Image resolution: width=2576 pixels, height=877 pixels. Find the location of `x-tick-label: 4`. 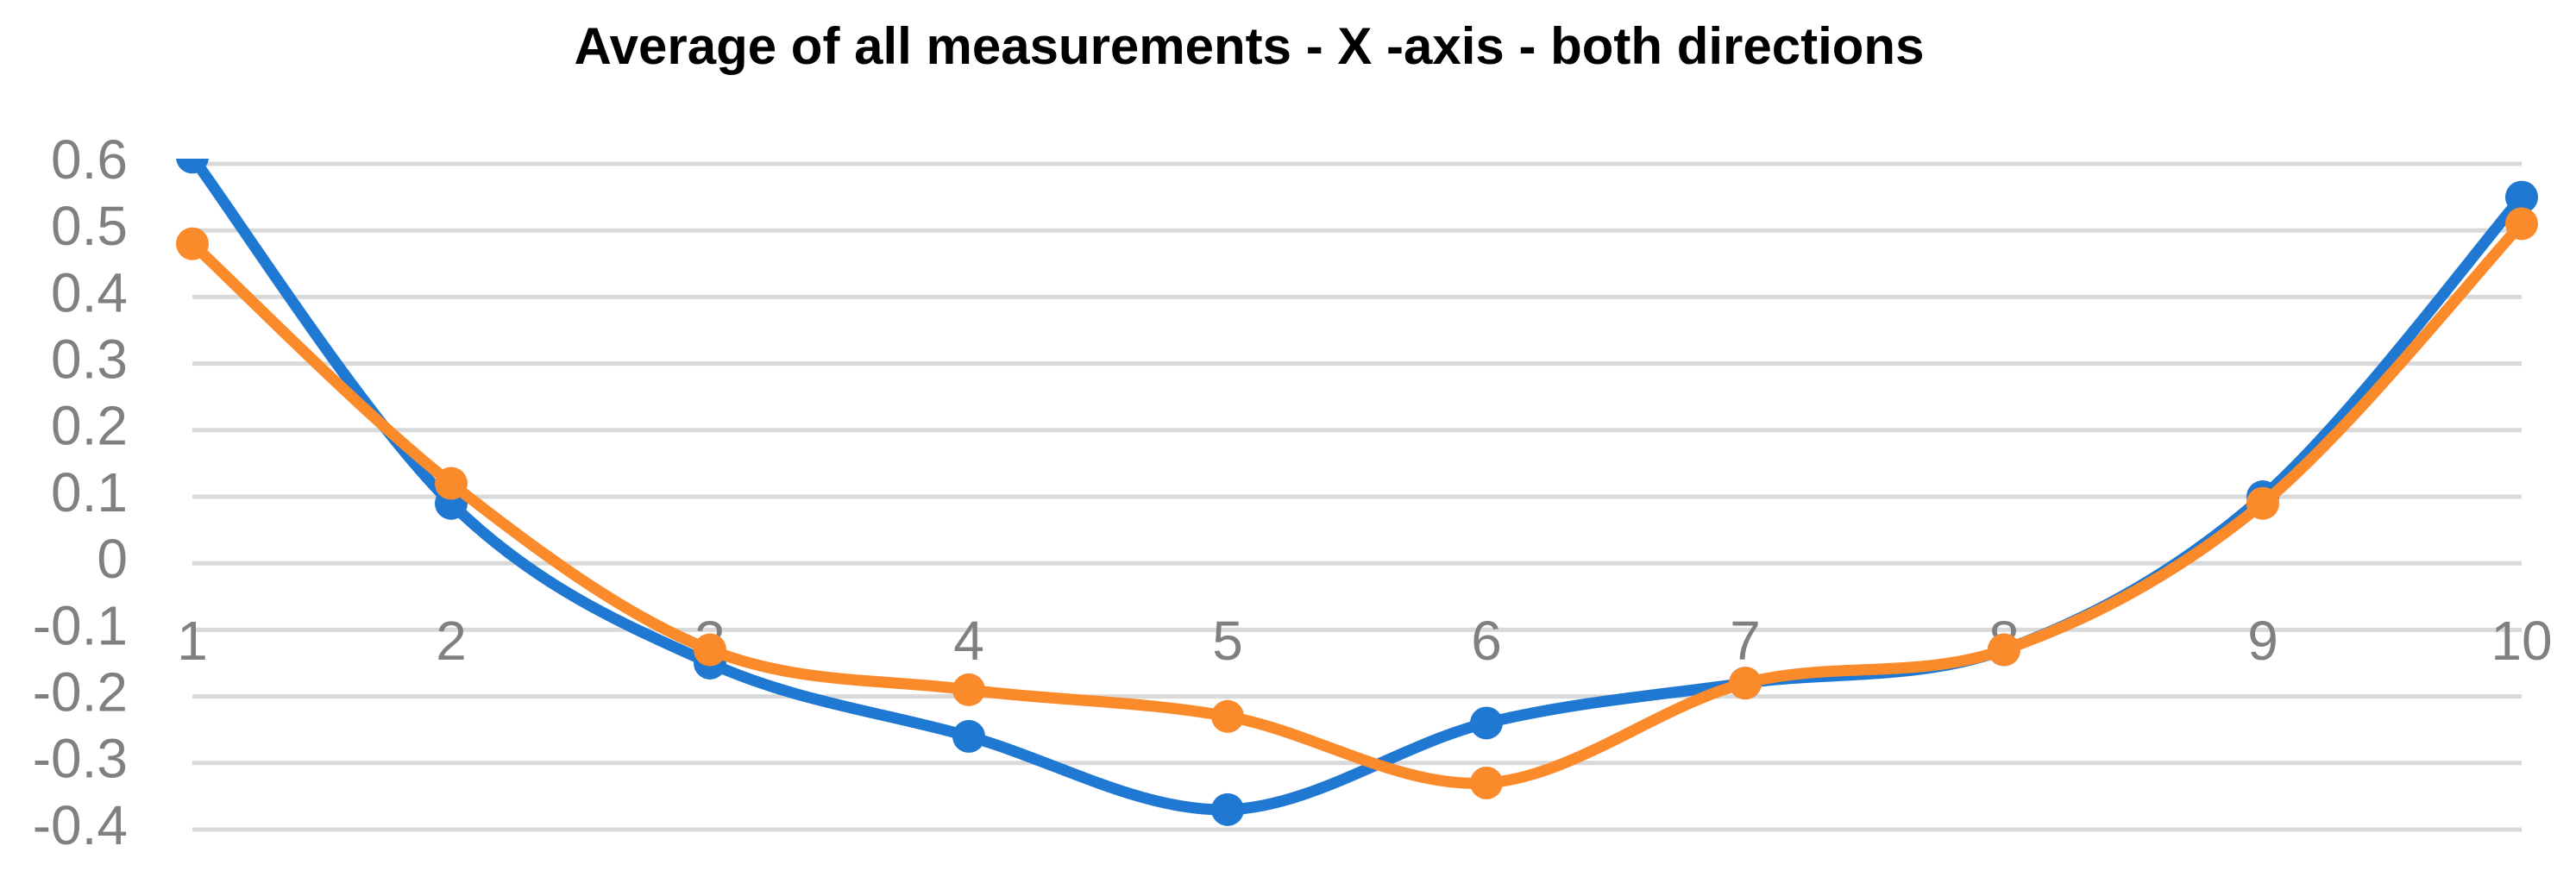

x-tick-label: 4 is located at coordinates (968, 641).